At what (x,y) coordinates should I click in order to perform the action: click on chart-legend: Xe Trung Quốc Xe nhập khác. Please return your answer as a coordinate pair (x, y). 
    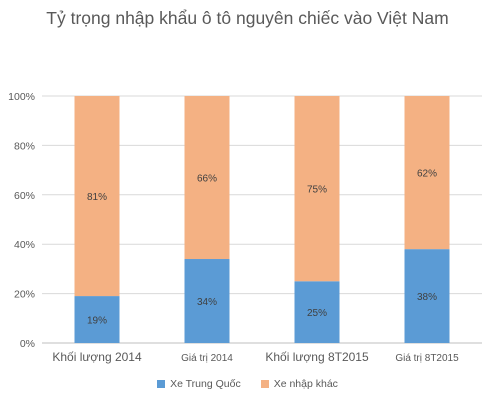
    Looking at the image, I should click on (247, 384).